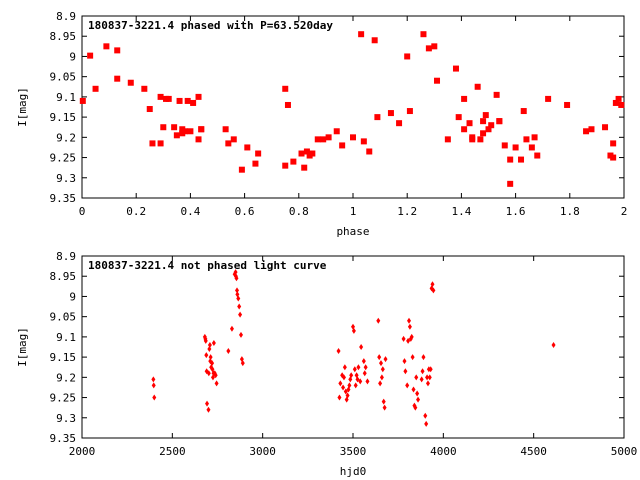 The height and width of the screenshot is (480, 640). Describe the element at coordinates (22, 107) in the screenshot. I see `phased-y-axis-label: I[mag]` at that location.